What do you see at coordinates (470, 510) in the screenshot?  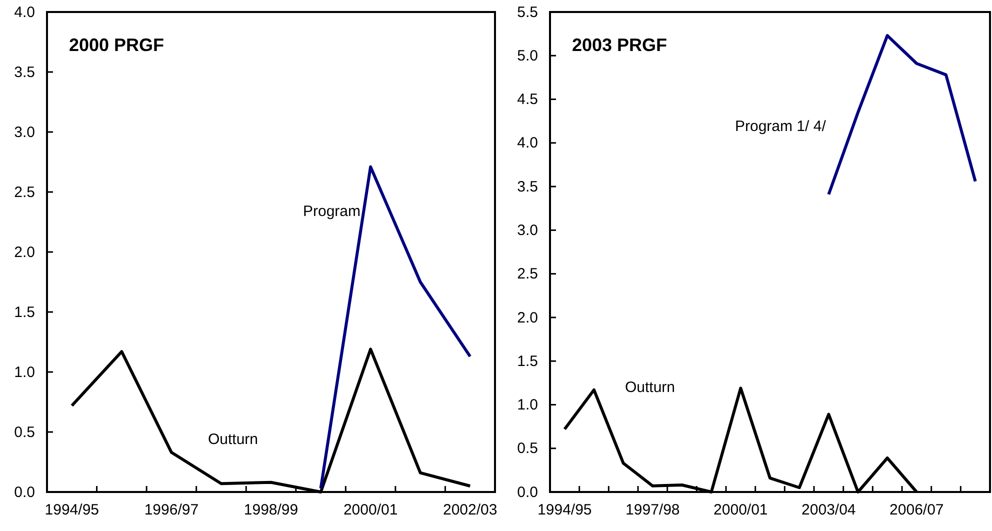 I see `x-tick-label: 2002/03` at bounding box center [470, 510].